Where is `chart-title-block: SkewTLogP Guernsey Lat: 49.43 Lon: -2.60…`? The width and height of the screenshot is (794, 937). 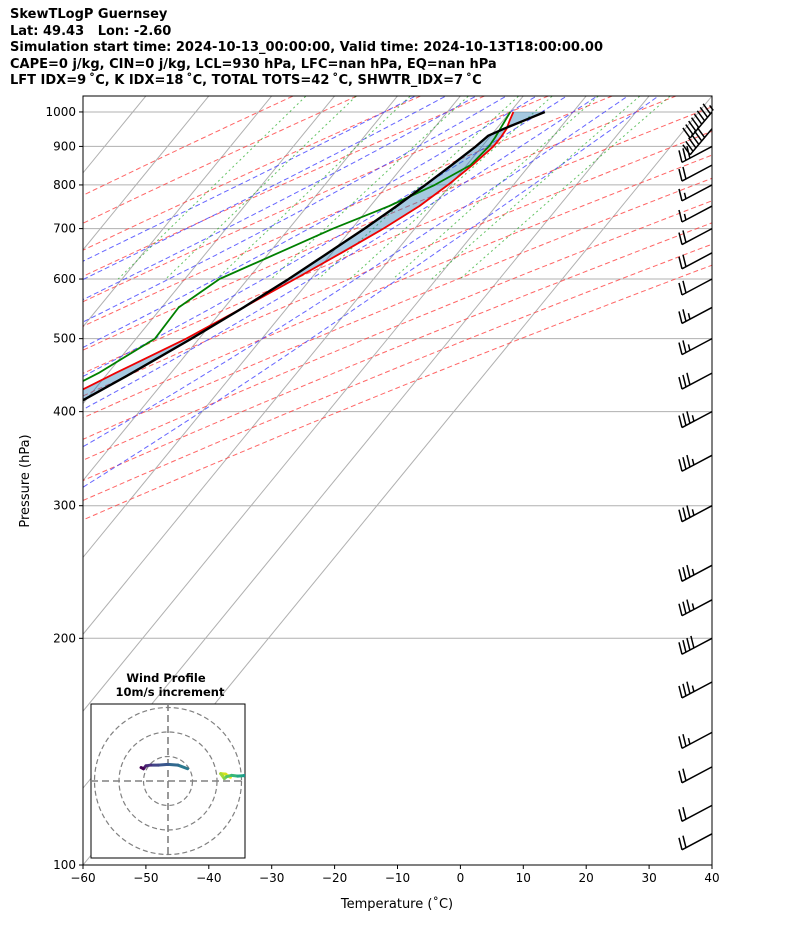 chart-title-block: SkewTLogP Guernsey Lat: 49.43 Lon: -2.60… is located at coordinates (306, 48).